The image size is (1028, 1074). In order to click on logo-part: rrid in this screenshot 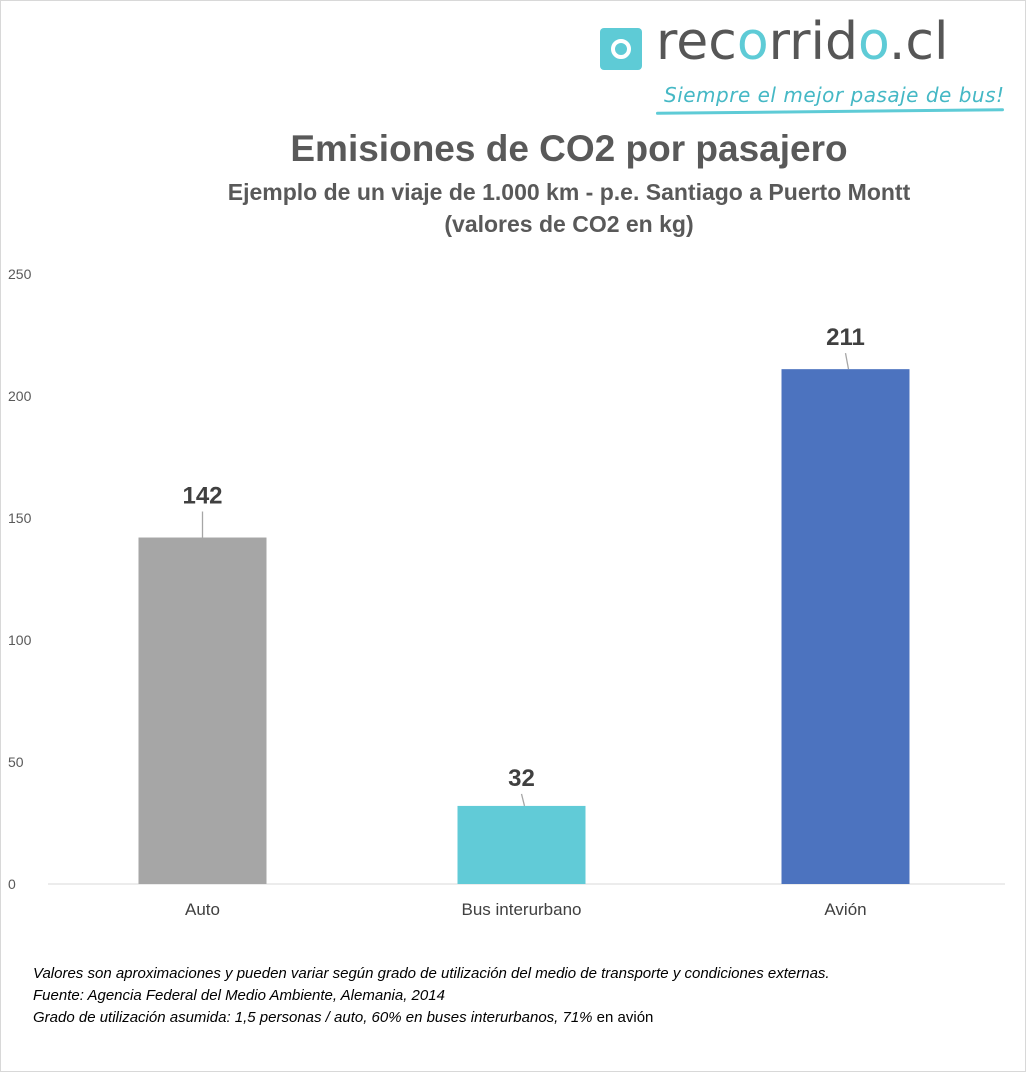, I will do `click(813, 42)`.